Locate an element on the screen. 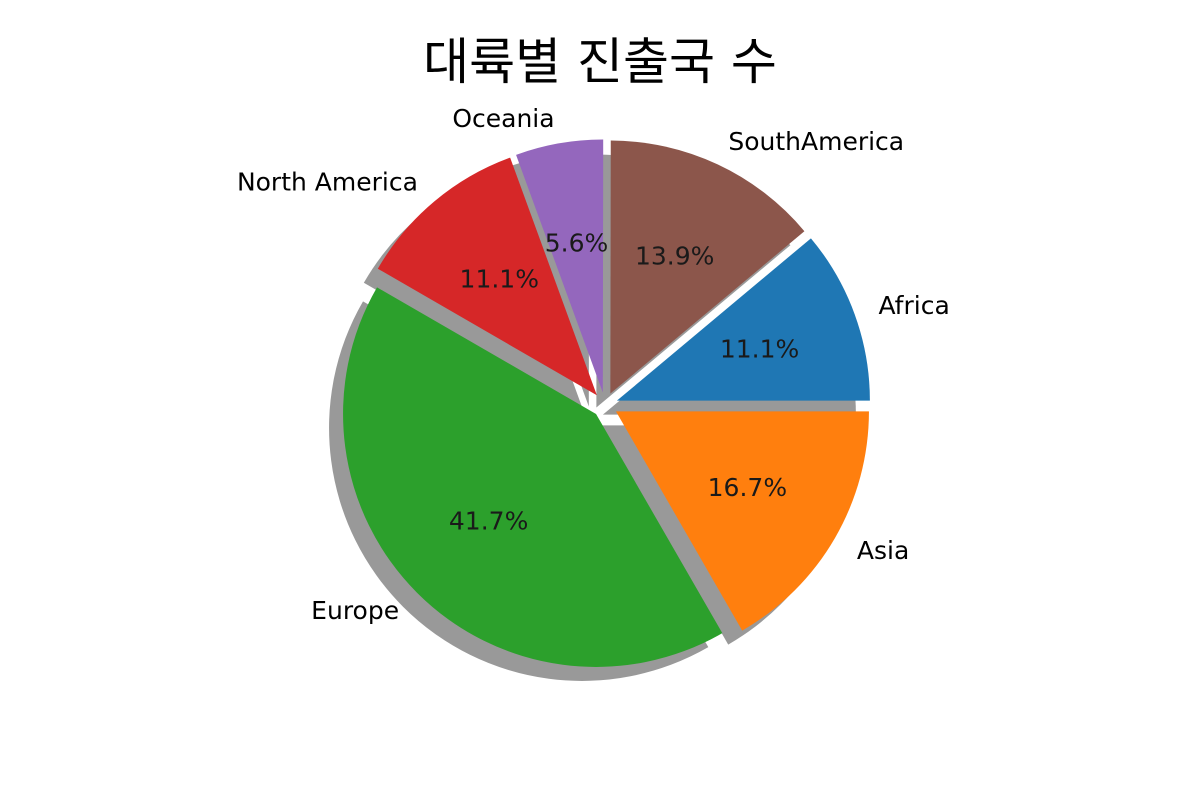 The height and width of the screenshot is (805, 1200). slice-asia is located at coordinates (742, 521).